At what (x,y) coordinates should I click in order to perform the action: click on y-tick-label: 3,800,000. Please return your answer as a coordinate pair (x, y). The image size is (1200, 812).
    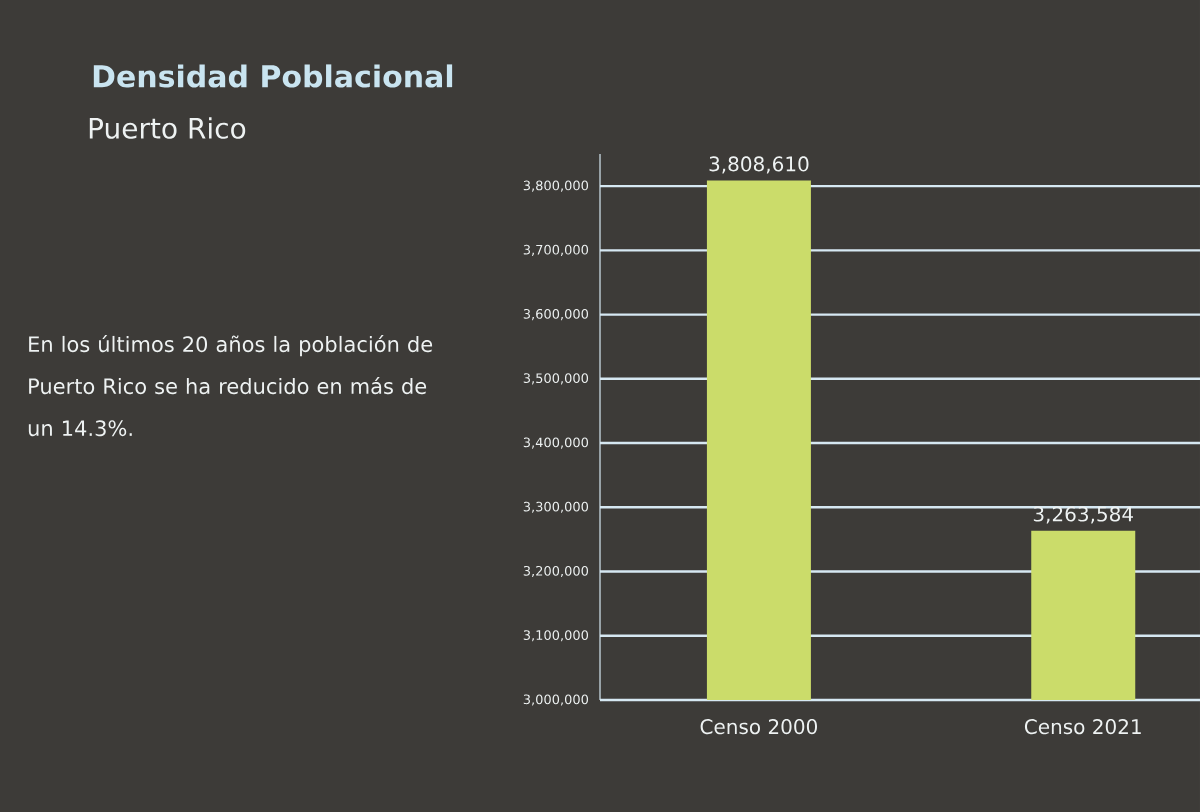
    Looking at the image, I should click on (556, 186).